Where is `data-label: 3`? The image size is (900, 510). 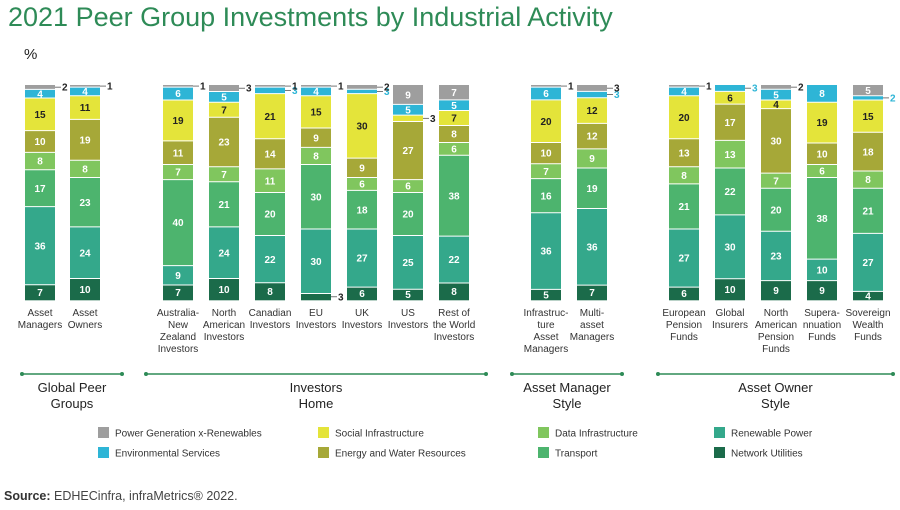 data-label: 3 is located at coordinates (387, 92).